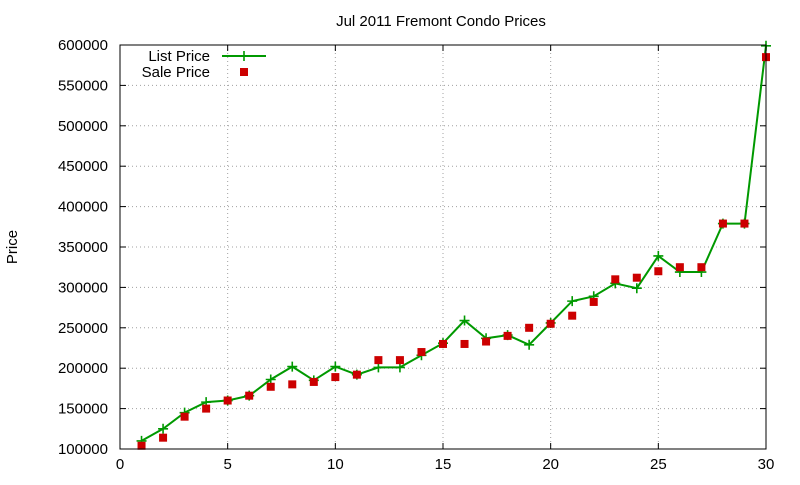 The width and height of the screenshot is (800, 485). Describe the element at coordinates (766, 464) in the screenshot. I see `x-tick-label: 30` at that location.